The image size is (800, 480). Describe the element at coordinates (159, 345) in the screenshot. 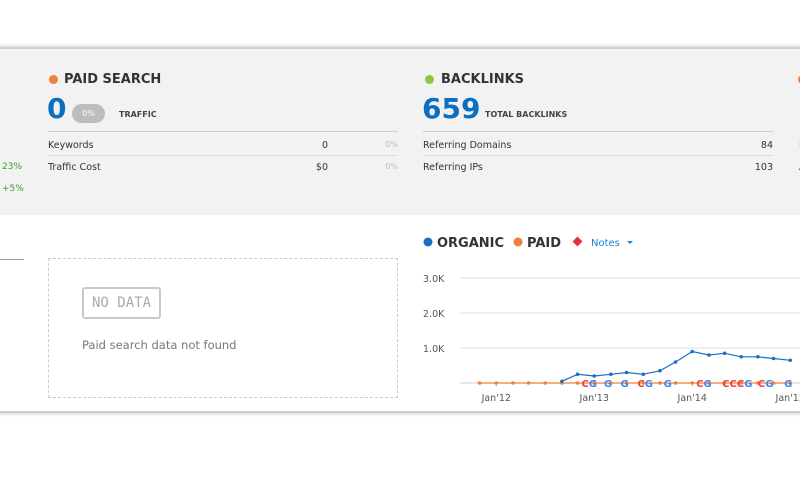

I see `no-data-message: Paid search data not found` at that location.